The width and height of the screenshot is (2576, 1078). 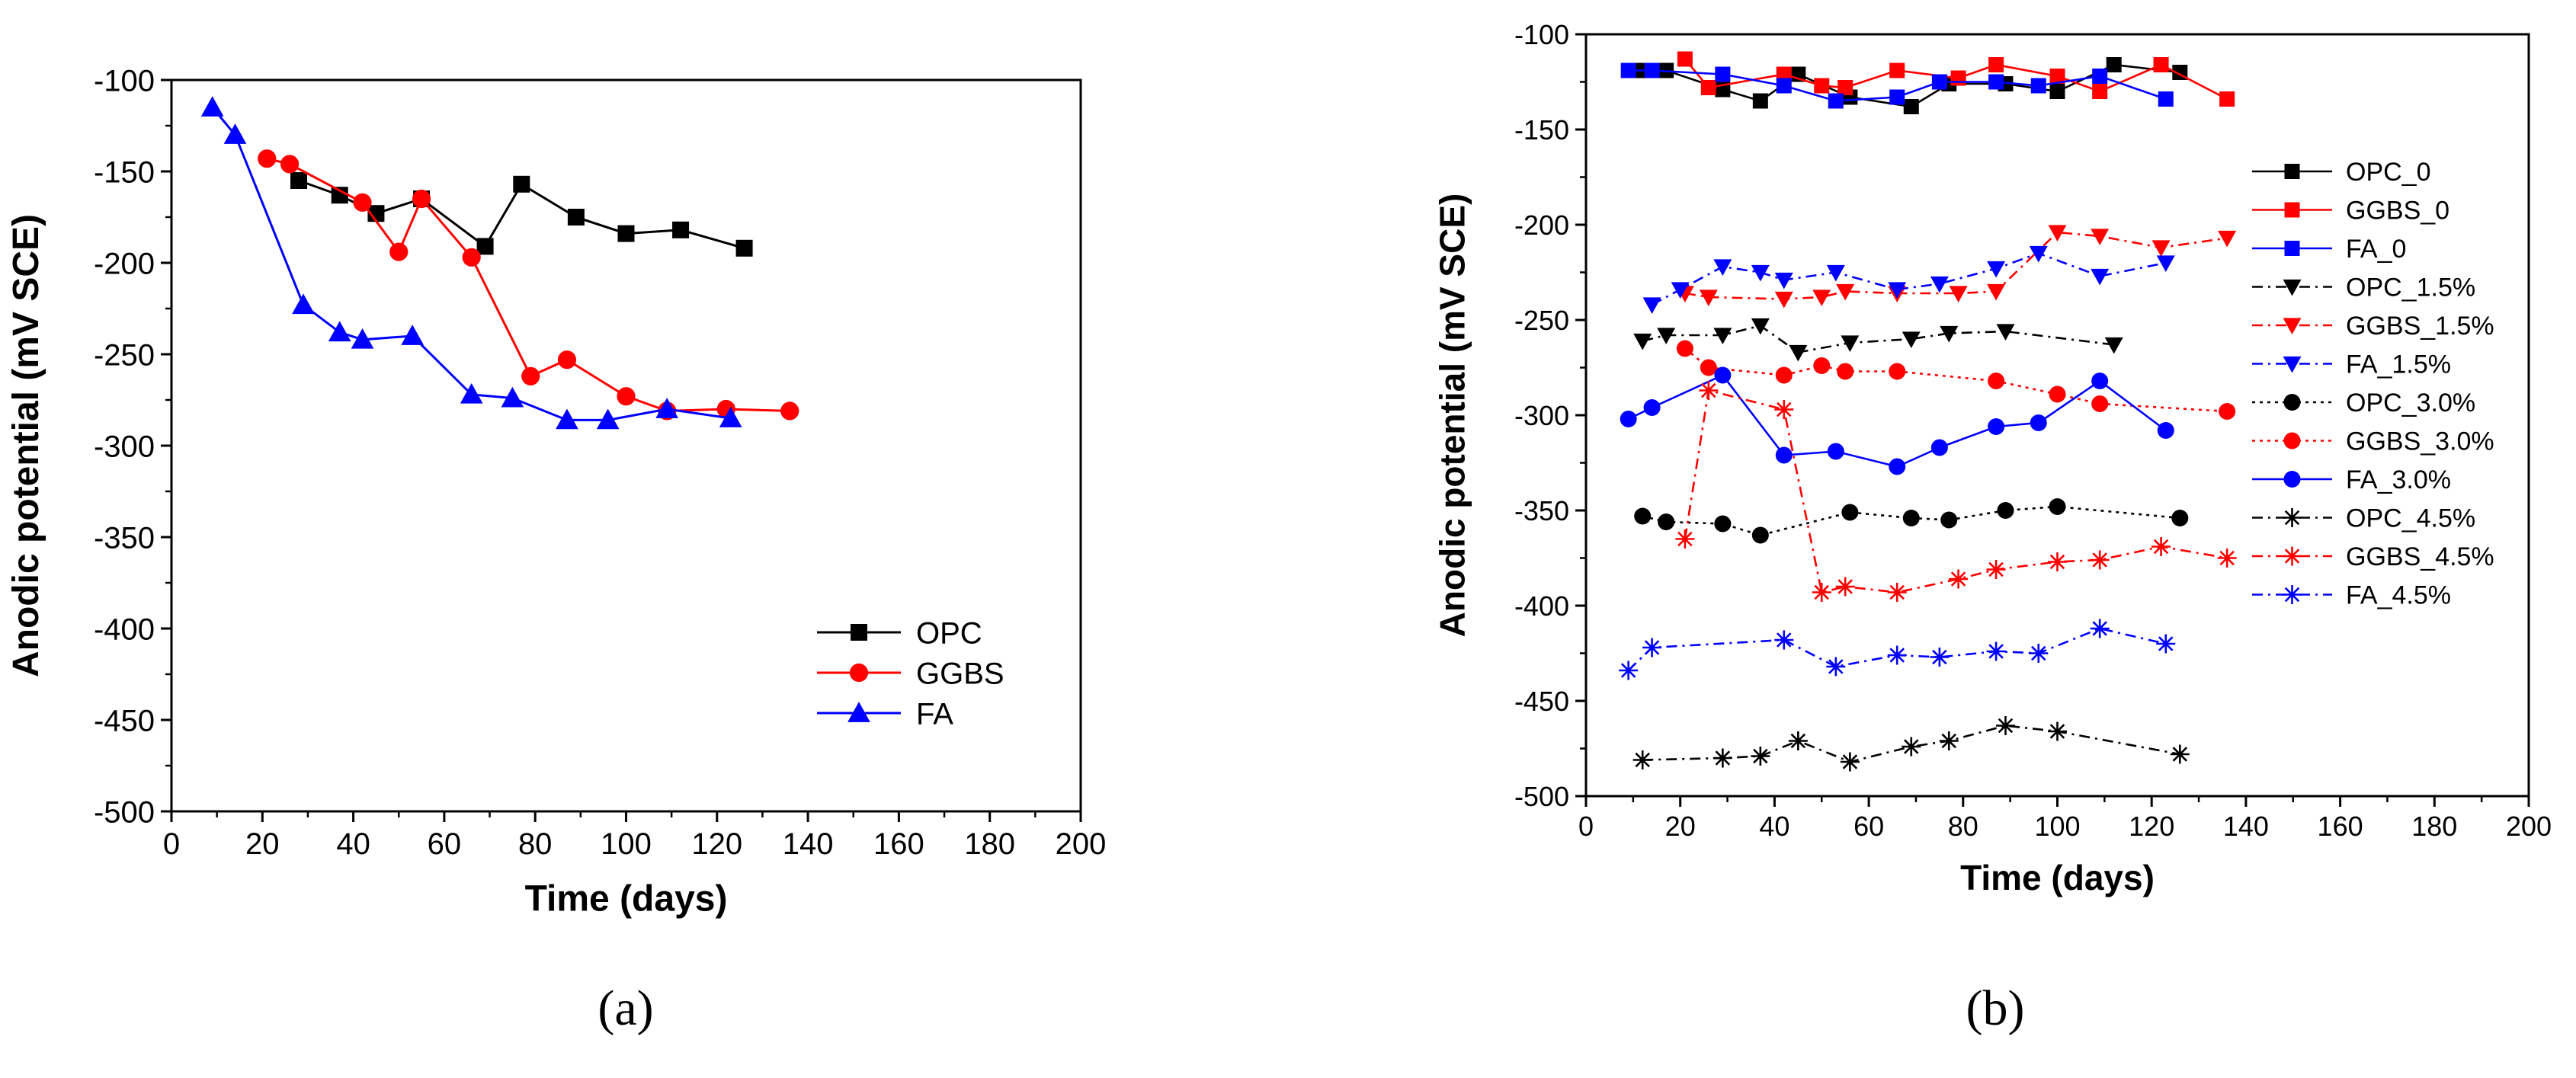 I want to click on legend-label-opc-3-0: OPC_3.0%, so click(x=2410, y=403).